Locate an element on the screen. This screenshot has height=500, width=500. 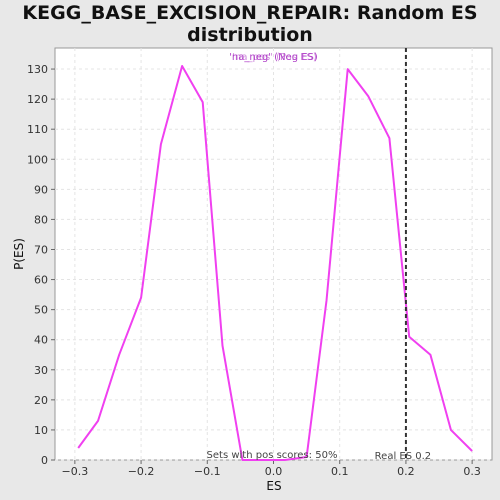
chart-title-line1: KEGG_BASE_EXCISION_REPAIR: Random ES is located at coordinates (250, 13).